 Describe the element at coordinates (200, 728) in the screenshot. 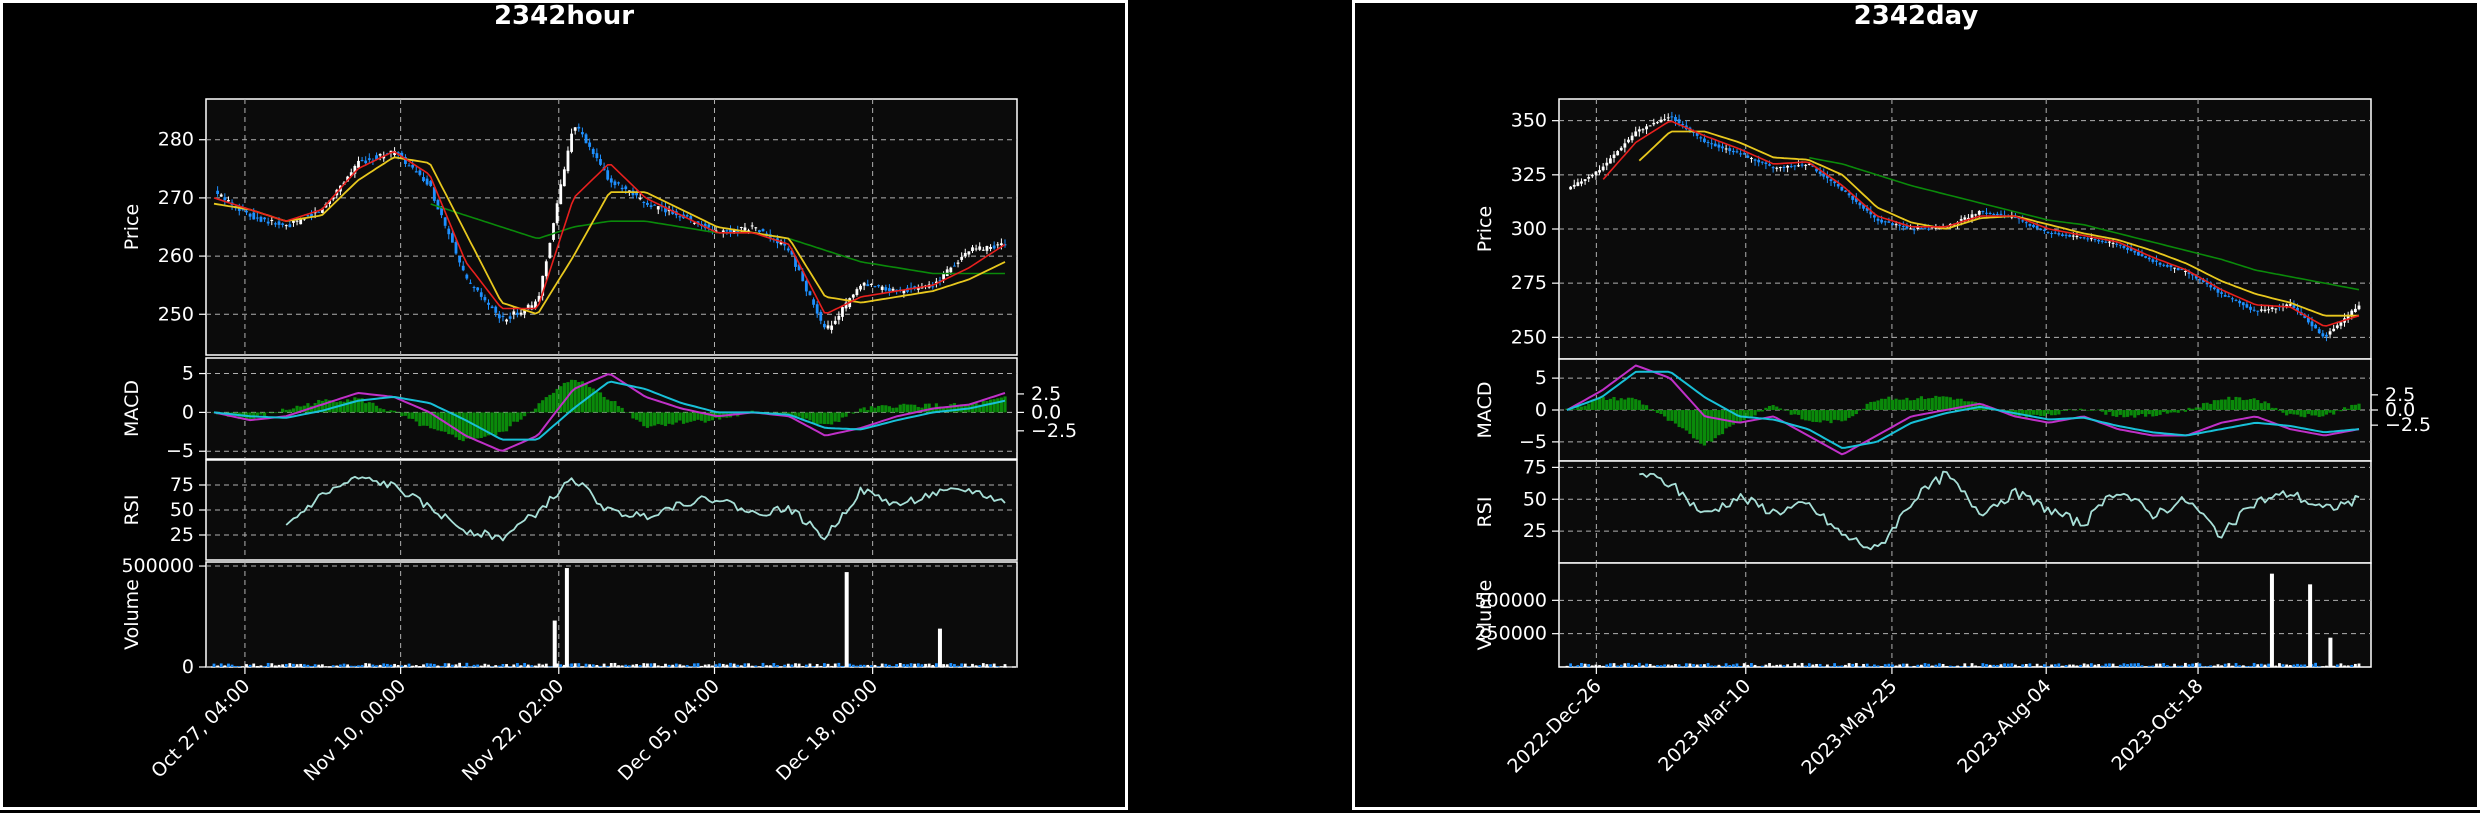

I see `x-tick-label: Oct 27, 04:00` at that location.